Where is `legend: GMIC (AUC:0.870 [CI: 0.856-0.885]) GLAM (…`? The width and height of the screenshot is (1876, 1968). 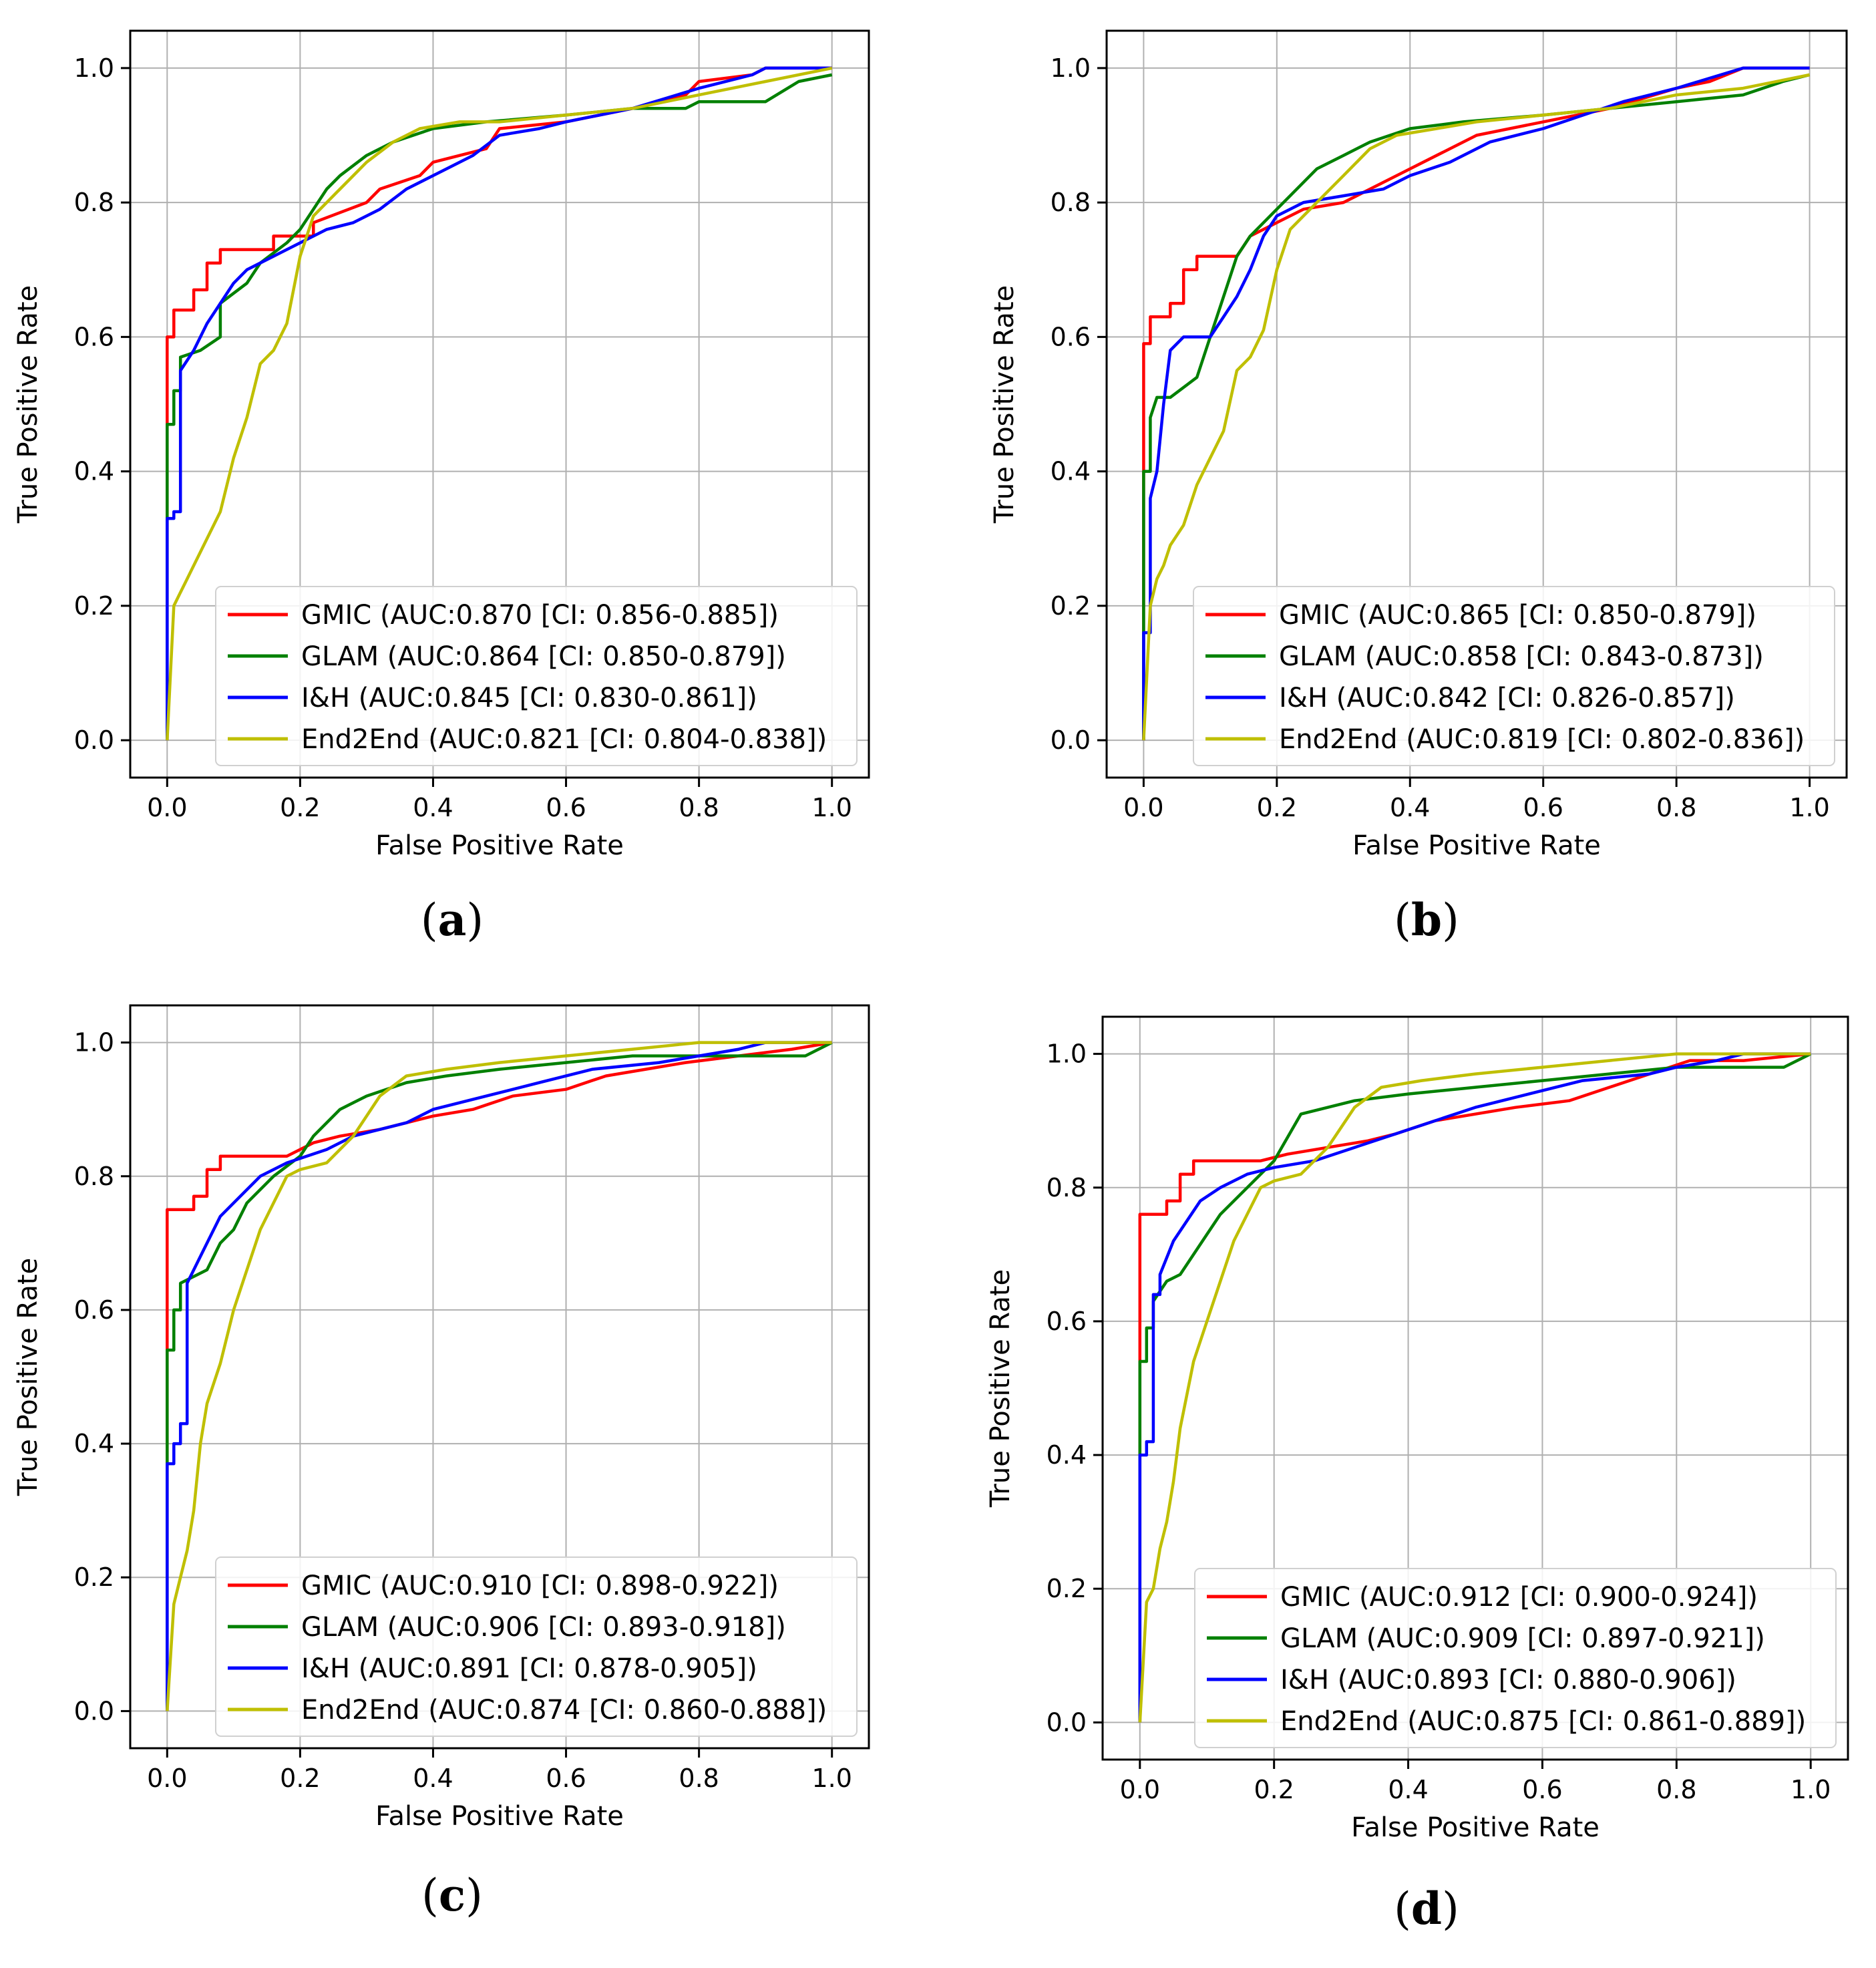 legend: GMIC (AUC:0.870 [CI: 0.856-0.885]) GLAM (… is located at coordinates (536, 676).